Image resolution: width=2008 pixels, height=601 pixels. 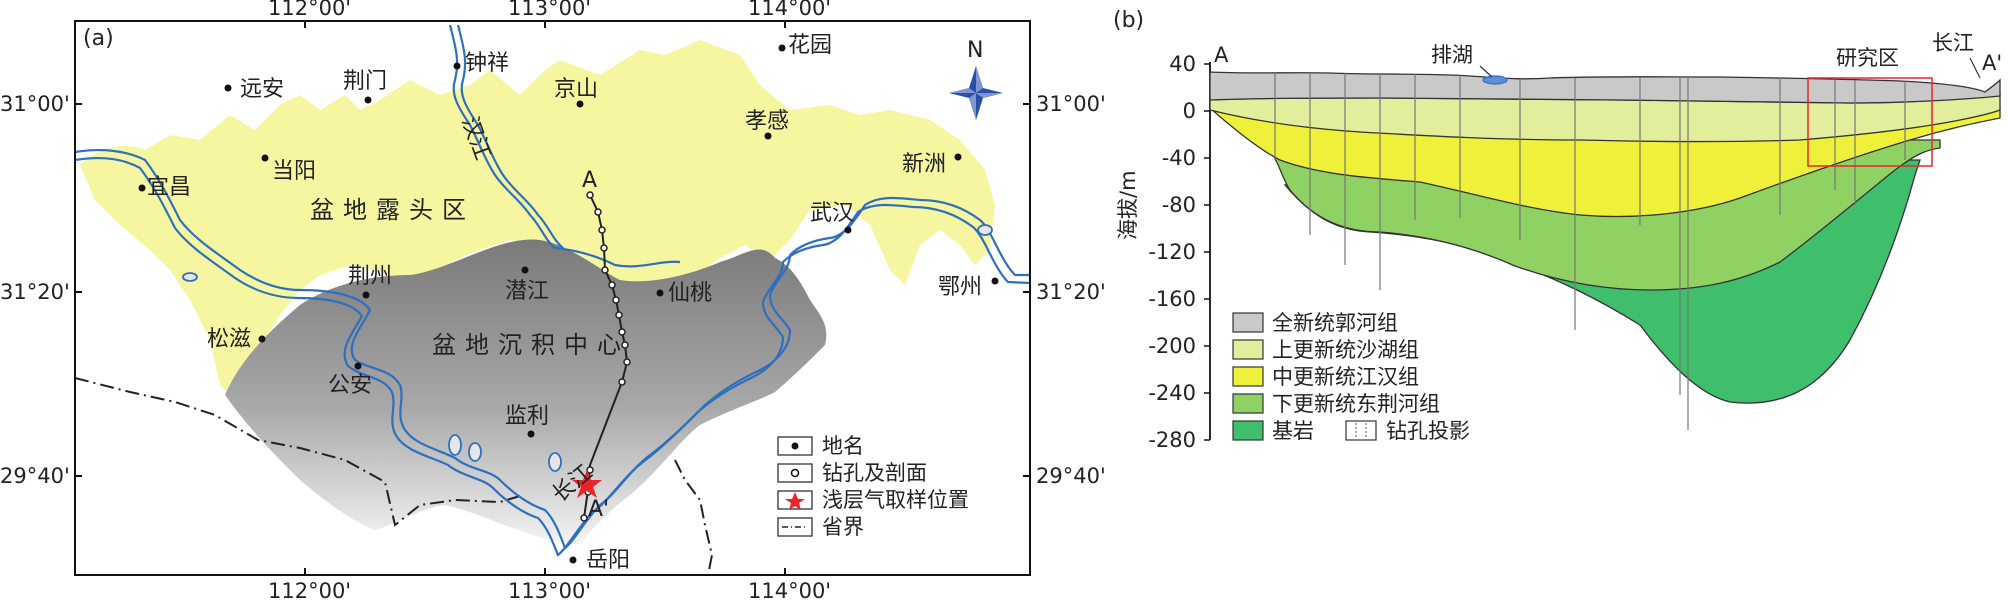 What do you see at coordinates (1361, 430) in the screenshot?
I see `legend-swatch-borehole` at bounding box center [1361, 430].